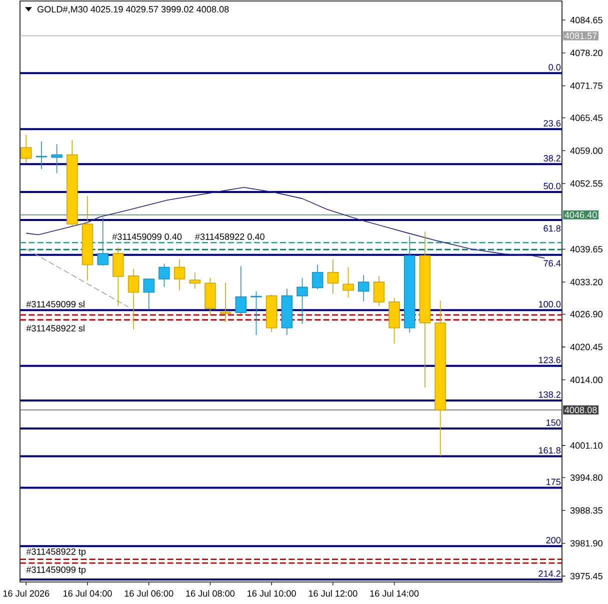  What do you see at coordinates (586, 249) in the screenshot?
I see `y-tick-label: 4039.65` at bounding box center [586, 249].